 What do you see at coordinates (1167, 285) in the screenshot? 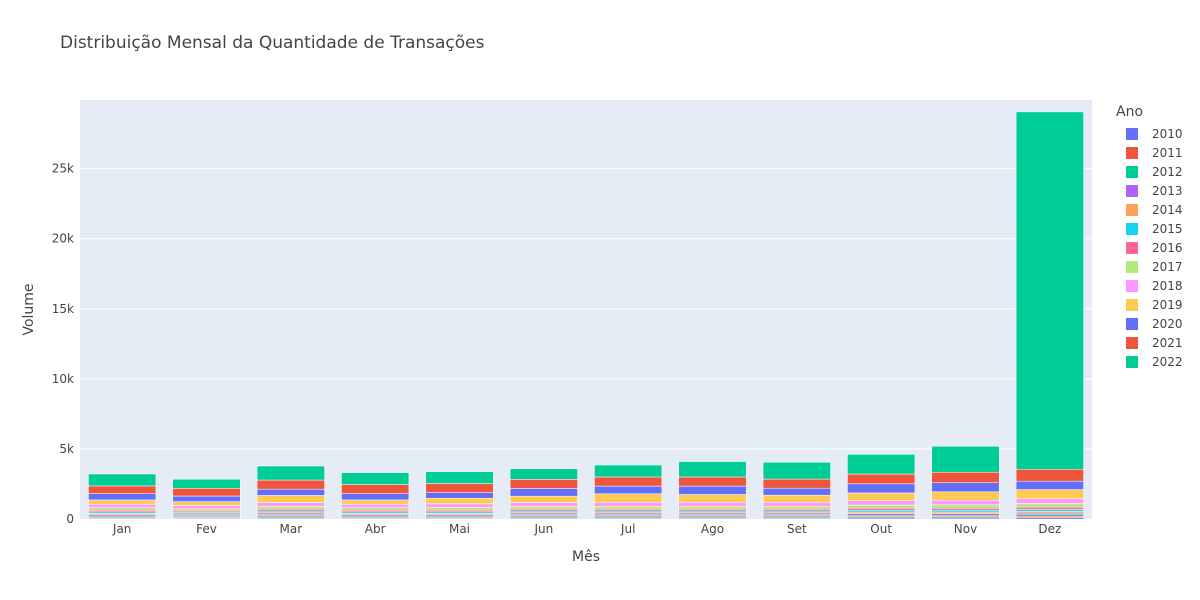
I see `legend-label: 2018` at bounding box center [1167, 285].